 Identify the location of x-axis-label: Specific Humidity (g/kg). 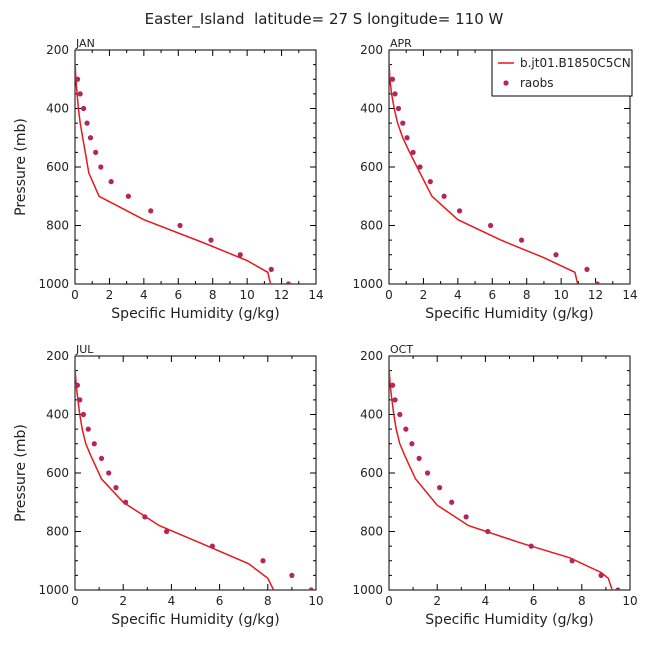
(195, 620).